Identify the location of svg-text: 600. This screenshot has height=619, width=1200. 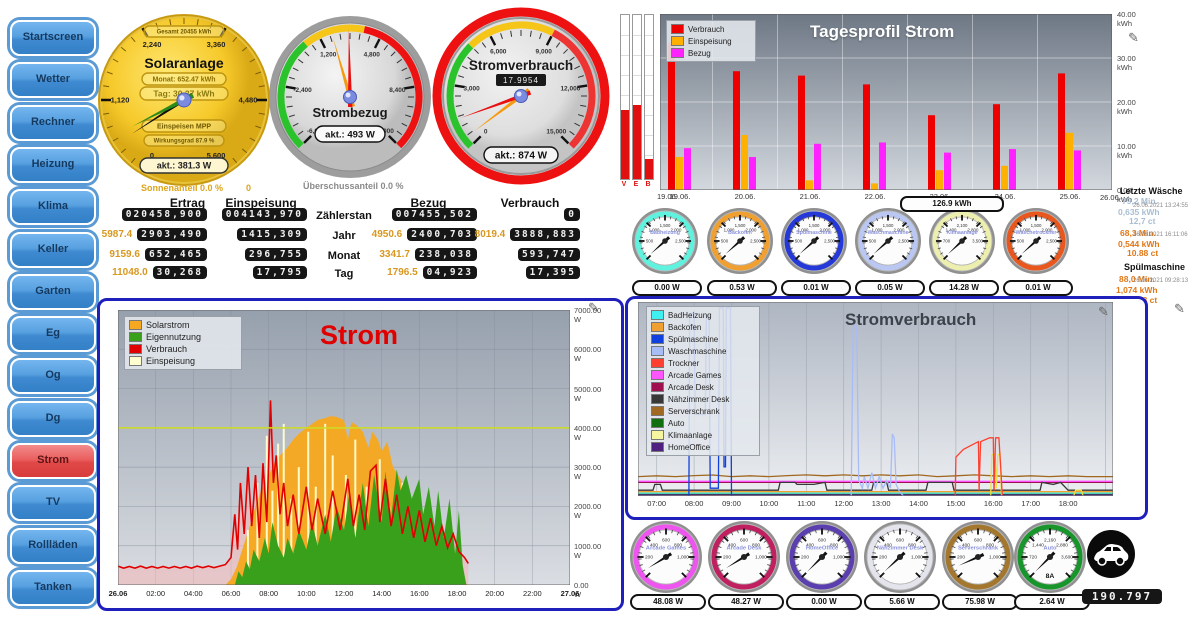
(822, 541).